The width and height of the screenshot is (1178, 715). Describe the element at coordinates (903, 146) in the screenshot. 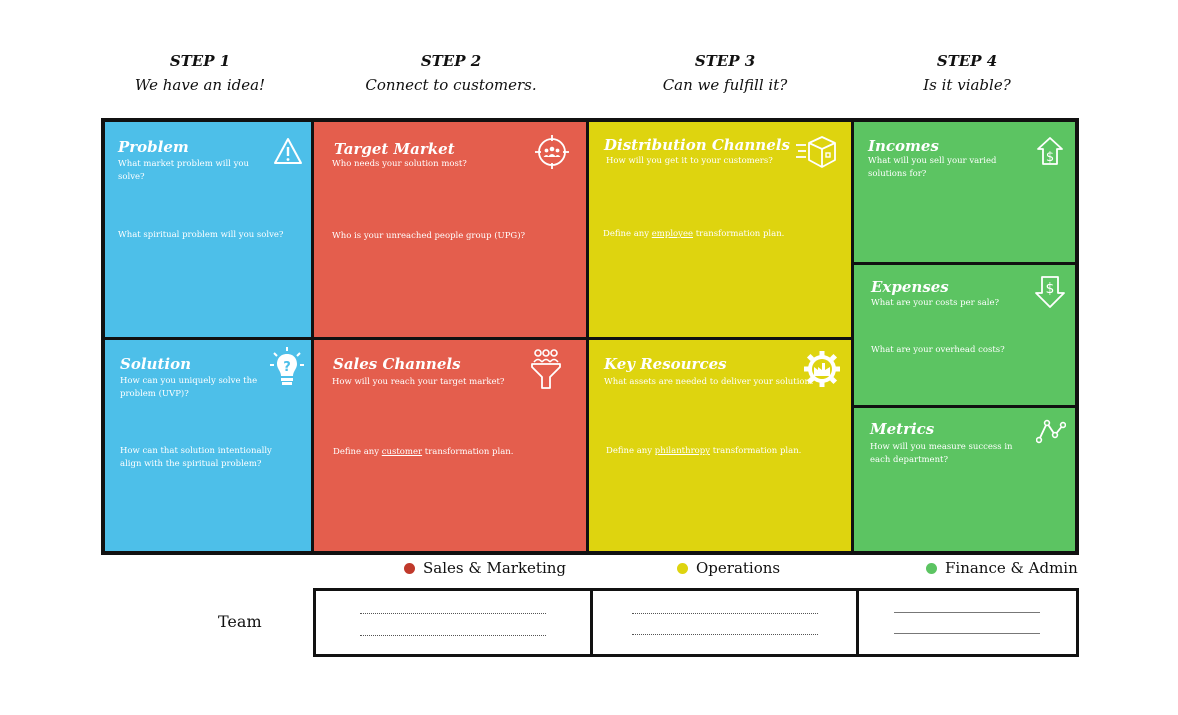

I see `incomes-title: Incomes` at that location.